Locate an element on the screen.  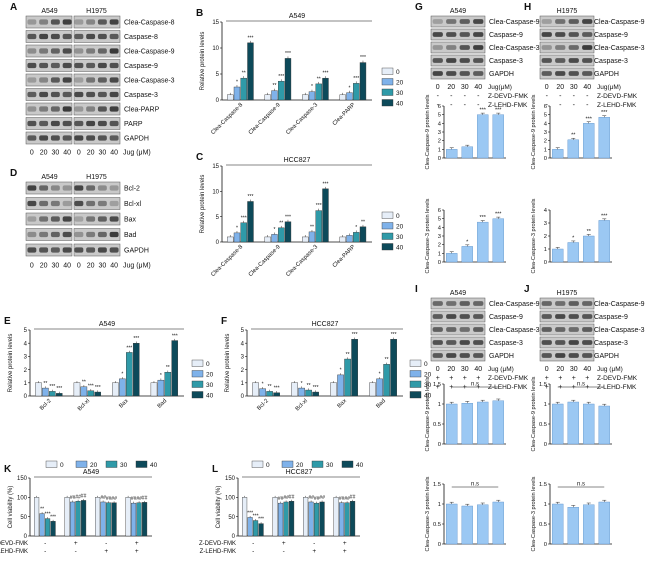
panel-letter-b: B is located at coordinates (199, 13).